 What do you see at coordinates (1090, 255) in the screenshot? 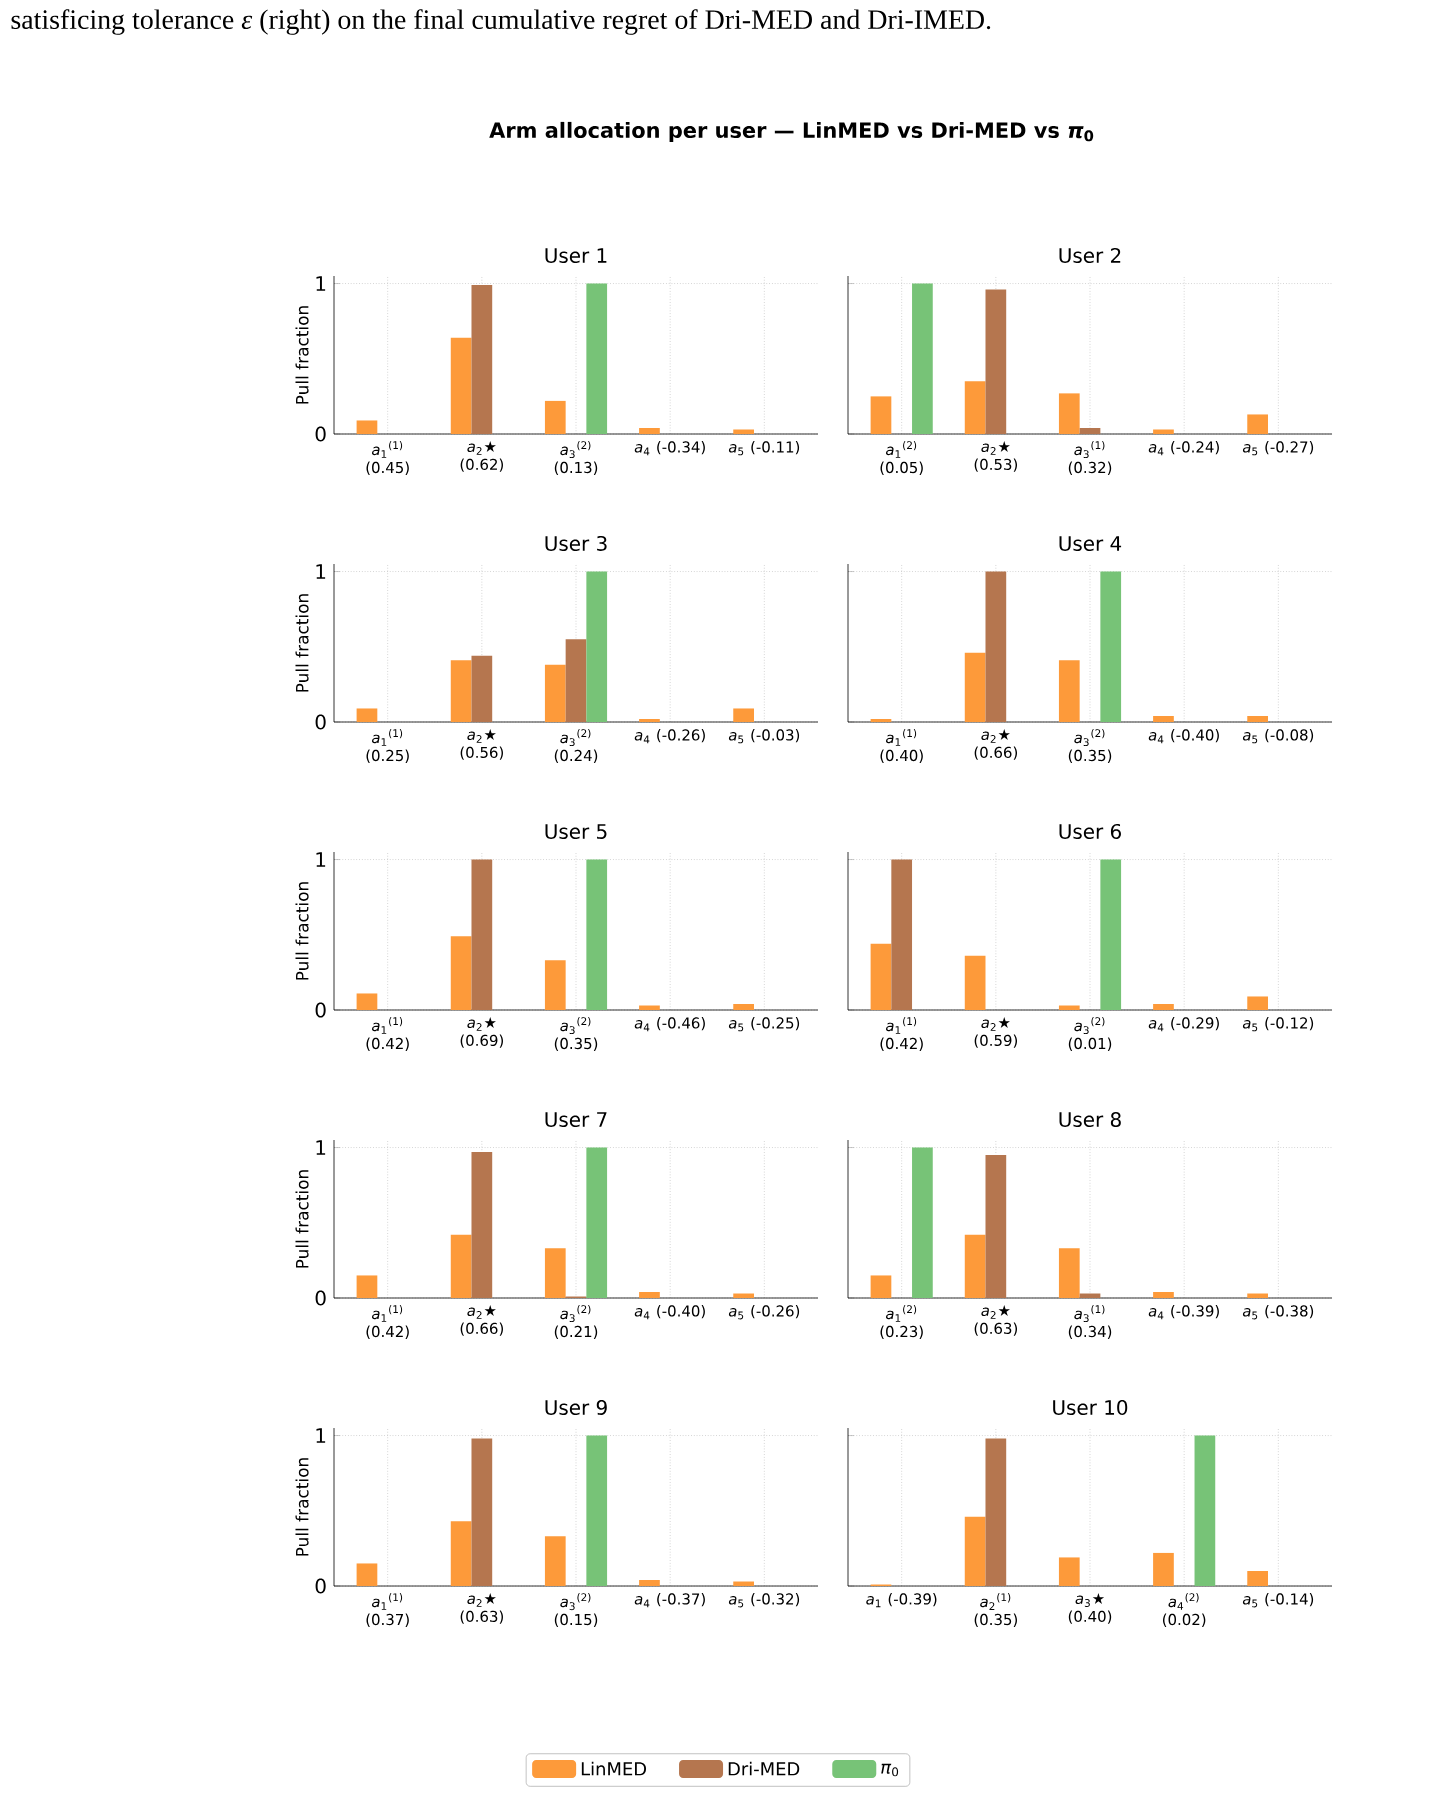
I see `chart-title: User 2` at bounding box center [1090, 255].